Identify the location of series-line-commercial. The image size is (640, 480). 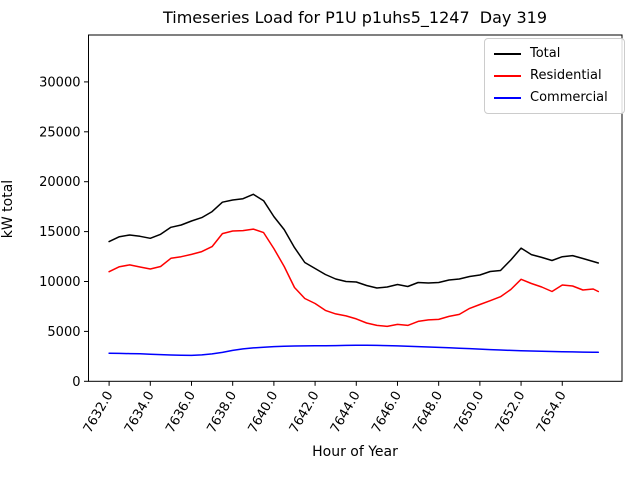
(354, 350).